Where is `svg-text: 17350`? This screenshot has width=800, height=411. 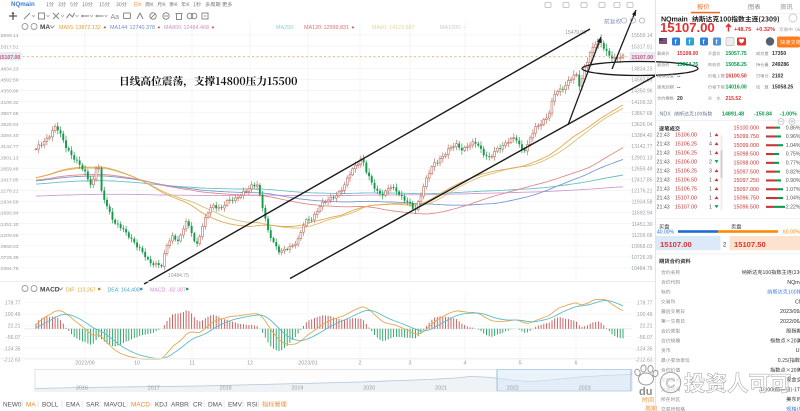 svg-text: 17350 is located at coordinates (779, 54).